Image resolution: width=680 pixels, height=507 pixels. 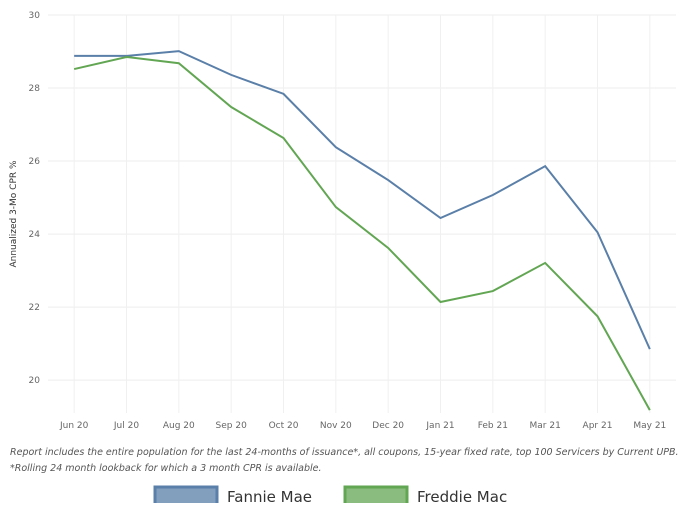 I want to click on x-tick-label: Feb 21, so click(x=493, y=426).